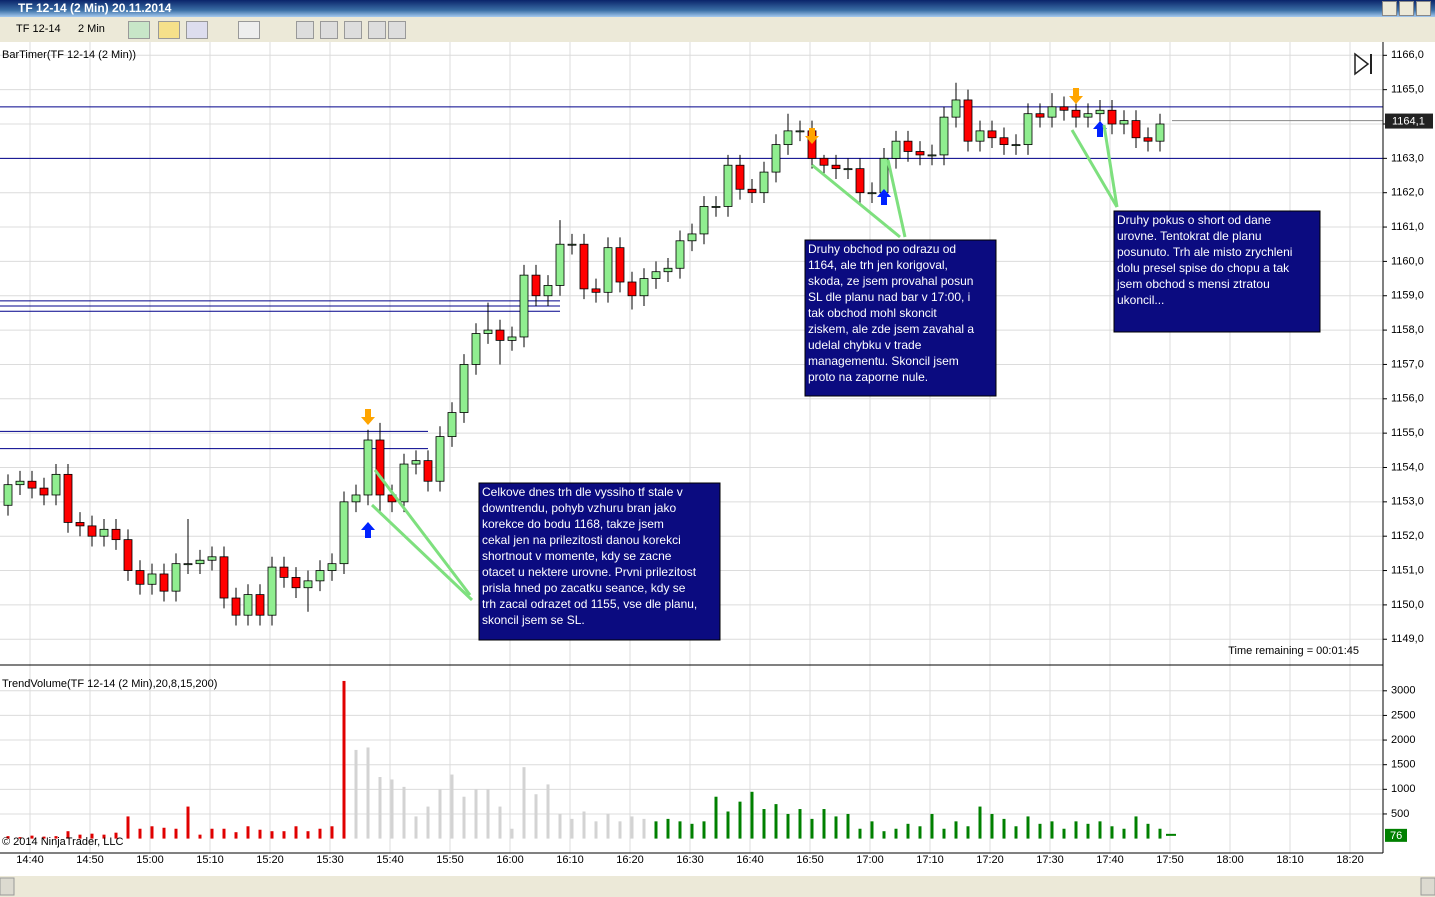  I want to click on zoom-button, so click(197, 30).